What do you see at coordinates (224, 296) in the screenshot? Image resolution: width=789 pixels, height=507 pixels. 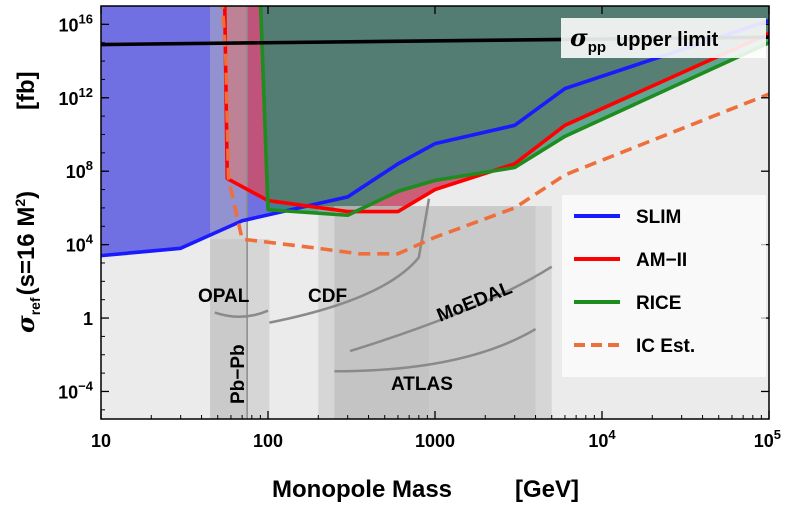 I see `opal-label: OPAL` at bounding box center [224, 296].